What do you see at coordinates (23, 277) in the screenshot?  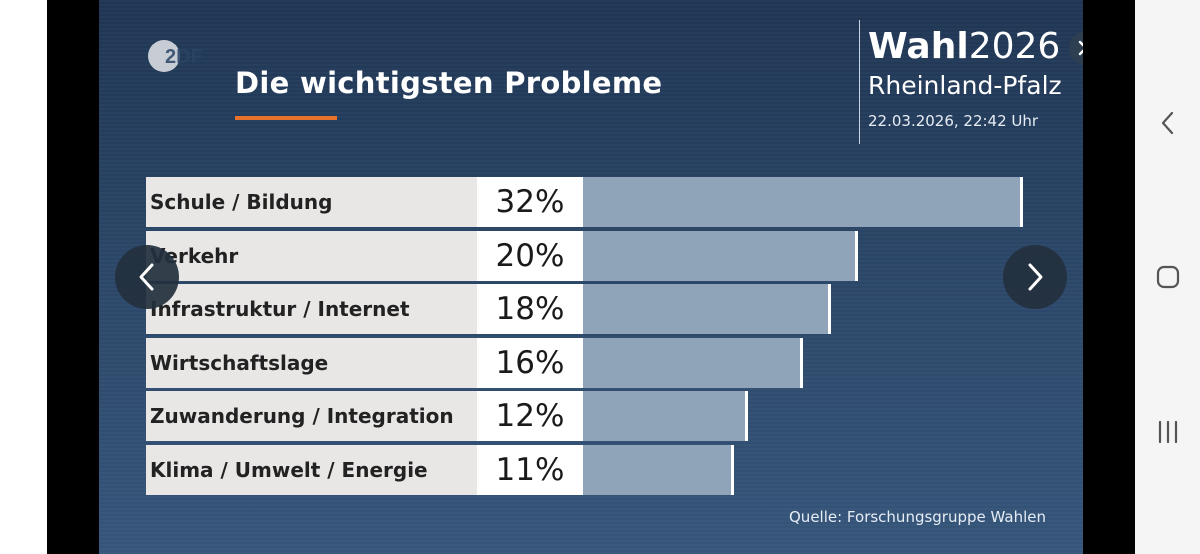 I see `left-gutter` at bounding box center [23, 277].